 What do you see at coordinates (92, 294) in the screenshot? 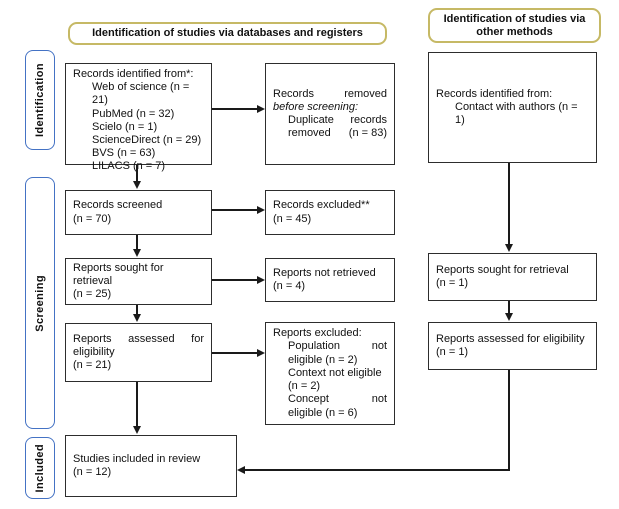
I see `box-count: (n = 25)` at bounding box center [92, 294].